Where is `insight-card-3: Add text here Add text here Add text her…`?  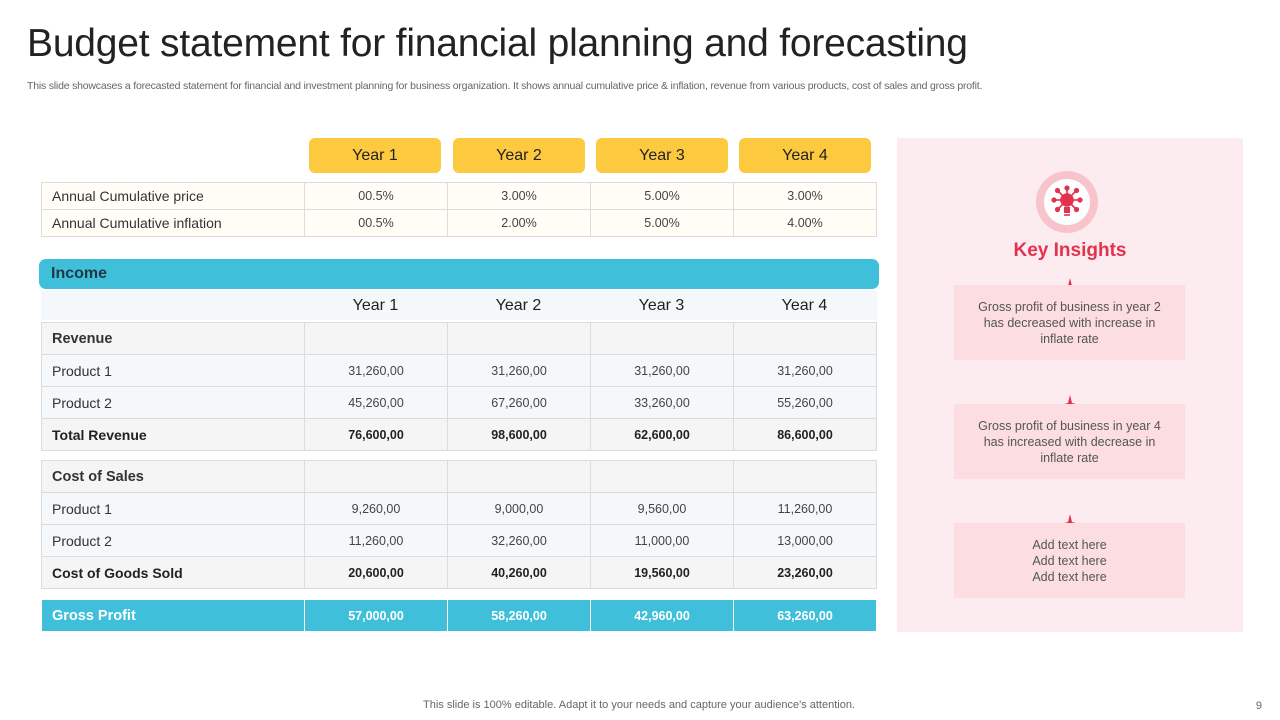 insight-card-3: Add text here Add text here Add text her… is located at coordinates (1069, 560).